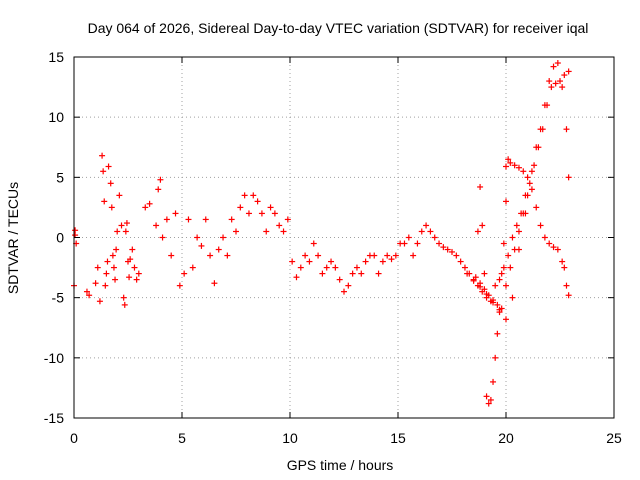 This screenshot has width=640, height=480. I want to click on y-tick-label: 15, so click(56, 57).